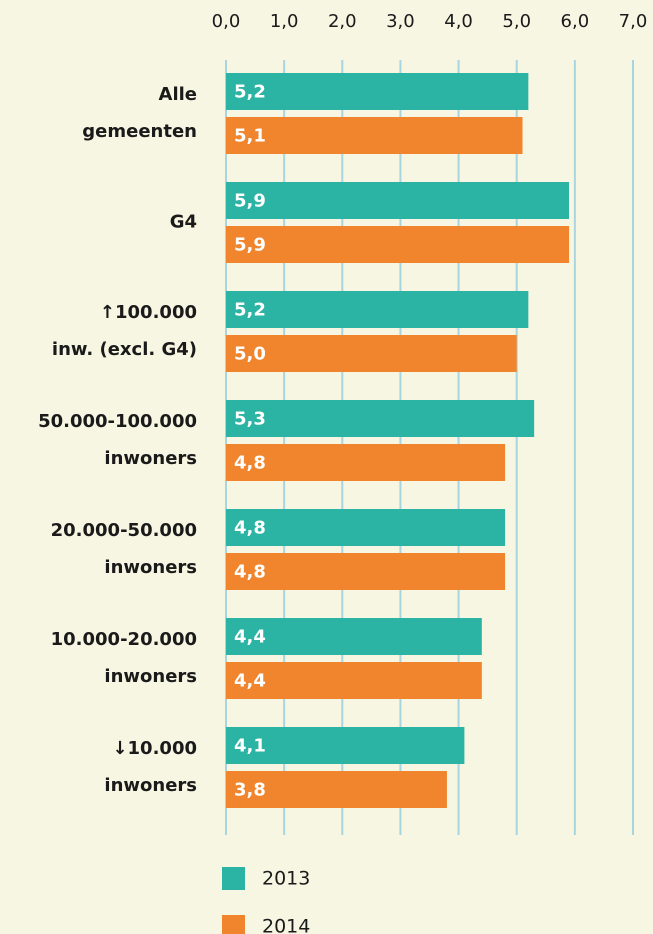 The height and width of the screenshot is (934, 653). What do you see at coordinates (124, 349) in the screenshot?
I see `category-label: inw. (excl. G4)` at bounding box center [124, 349].